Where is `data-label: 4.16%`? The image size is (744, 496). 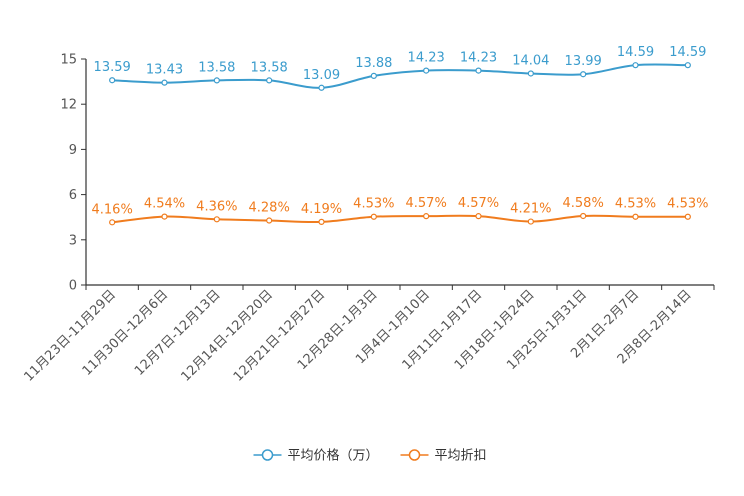
data-label: 4.16% is located at coordinates (112, 209).